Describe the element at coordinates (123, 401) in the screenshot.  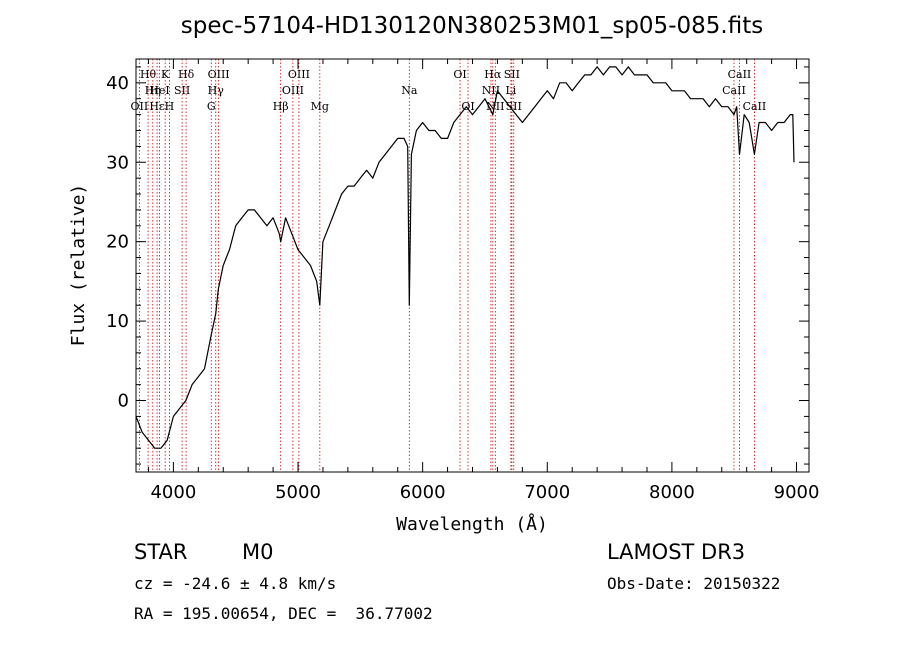
I see `y-tick-label: 0` at that location.